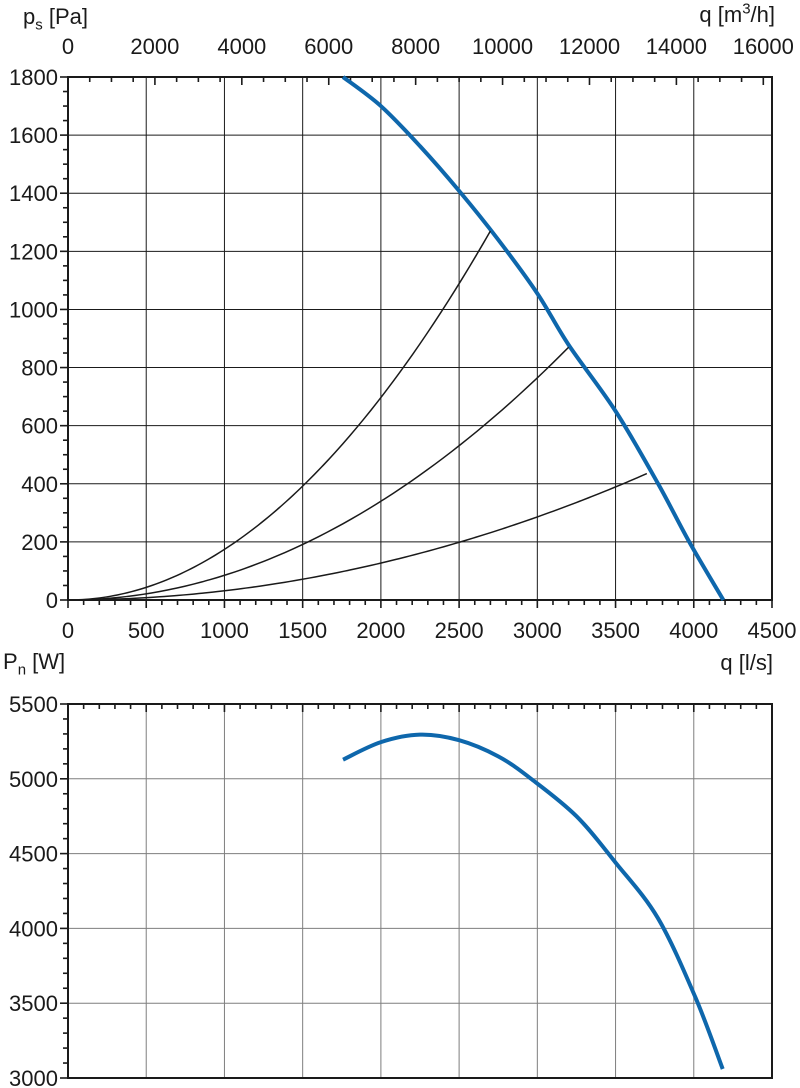 This screenshot has width=800, height=1088. What do you see at coordinates (459, 630) in the screenshot?
I see `tick-label-flow-ls: 2500` at bounding box center [459, 630].